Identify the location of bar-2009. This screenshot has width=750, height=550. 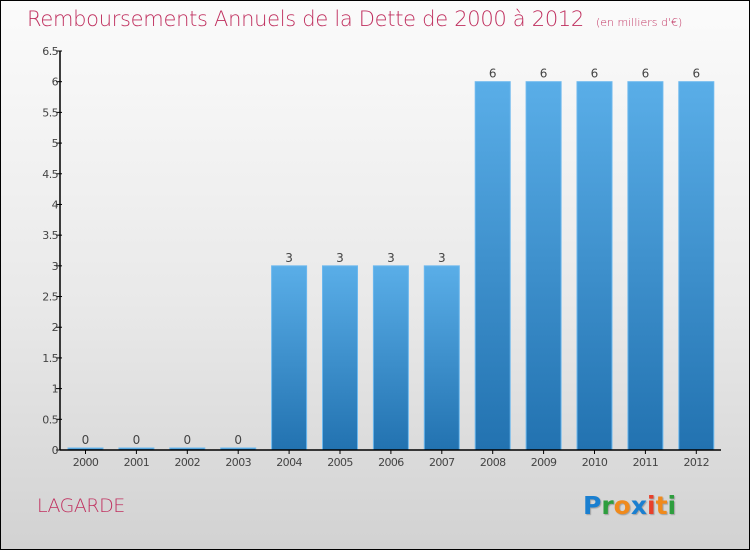
(543, 266).